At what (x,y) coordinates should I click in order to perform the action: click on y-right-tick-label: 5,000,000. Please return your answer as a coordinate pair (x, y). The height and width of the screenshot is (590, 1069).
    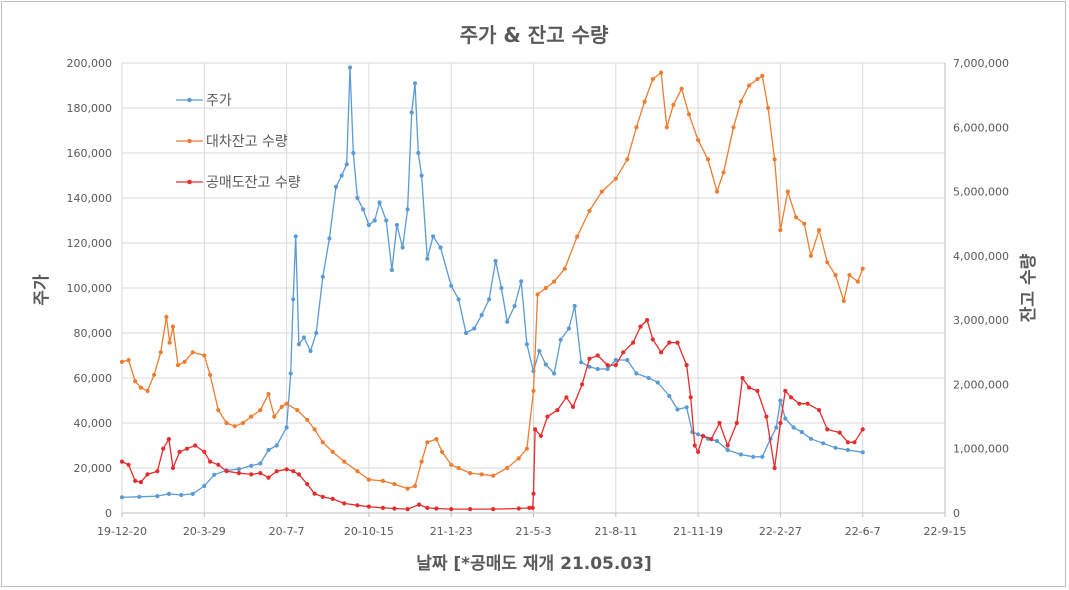
    Looking at the image, I should click on (981, 192).